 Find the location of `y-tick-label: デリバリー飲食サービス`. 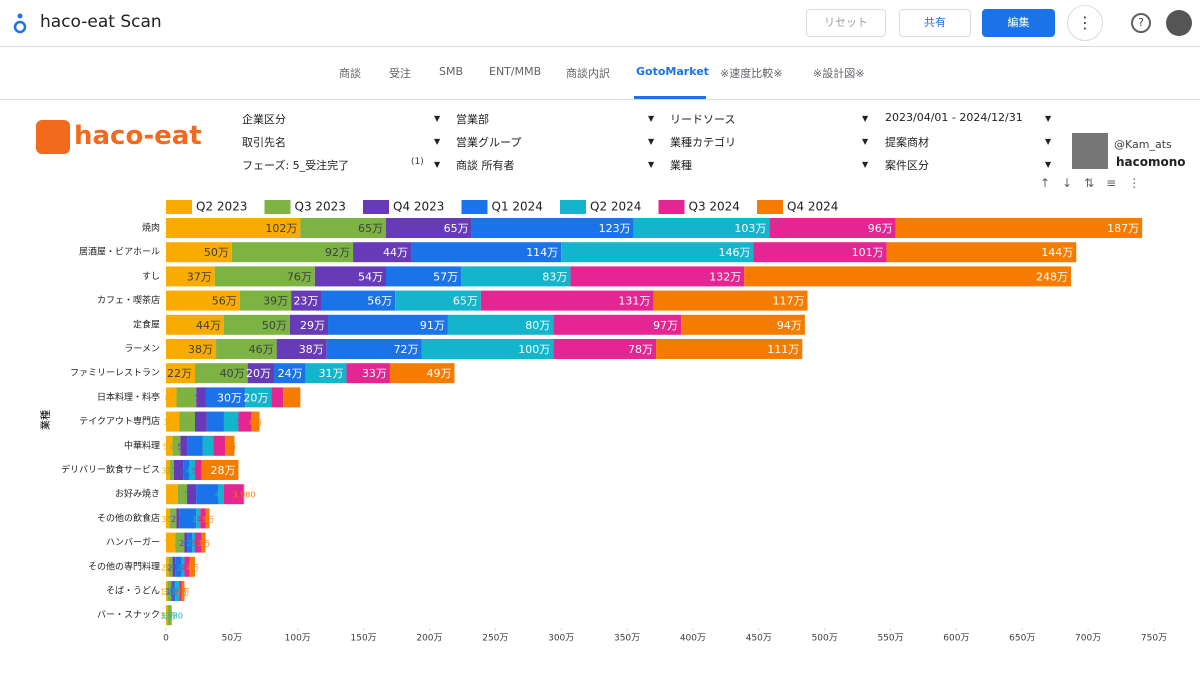

y-tick-label: デリバリー飲食サービス is located at coordinates (110, 470).